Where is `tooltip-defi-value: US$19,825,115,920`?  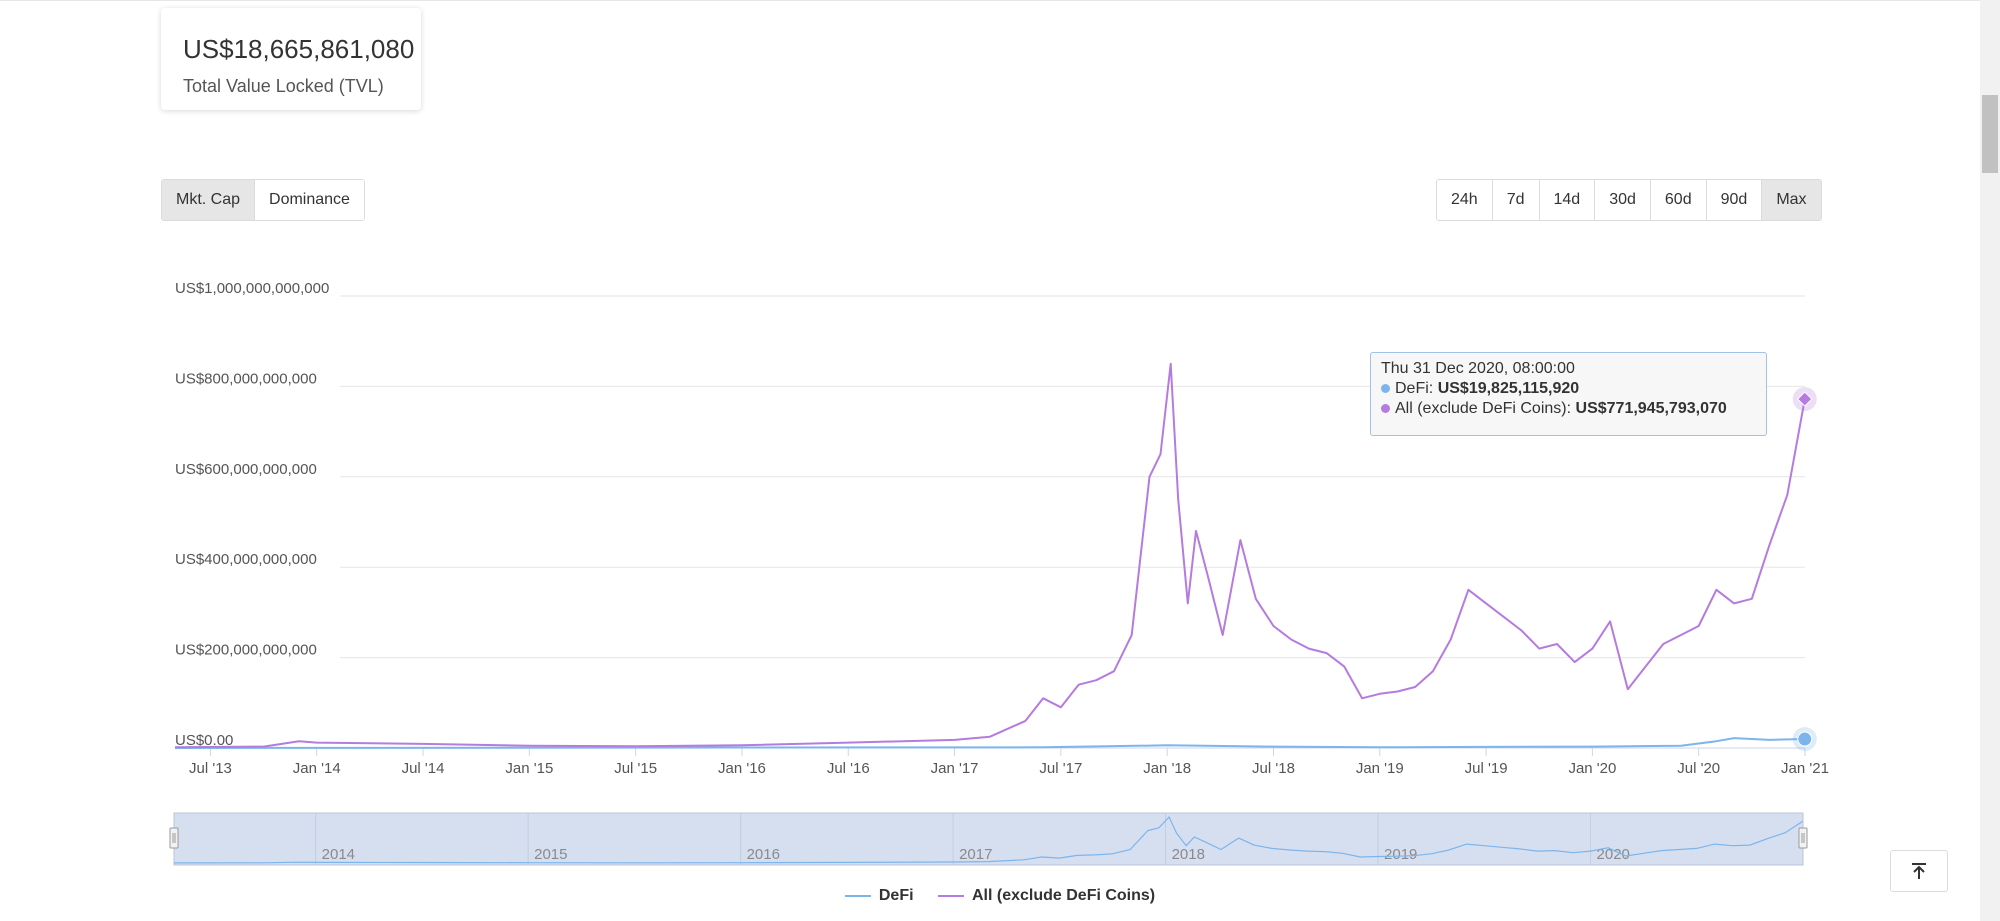 tooltip-defi-value: US$19,825,115,920 is located at coordinates (1508, 388).